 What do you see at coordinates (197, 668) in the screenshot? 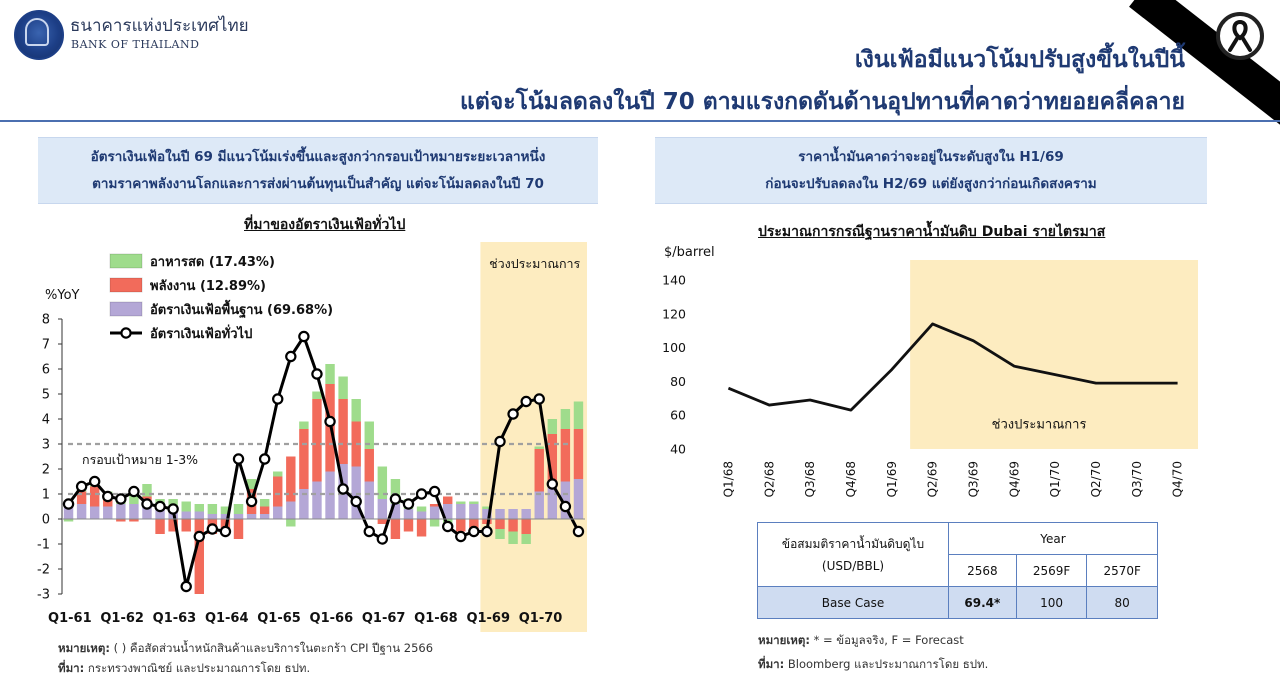
I see `left-source-text: กระทรวงพาณิชย์ และประมาณการโดย ธปท.` at bounding box center [197, 668].